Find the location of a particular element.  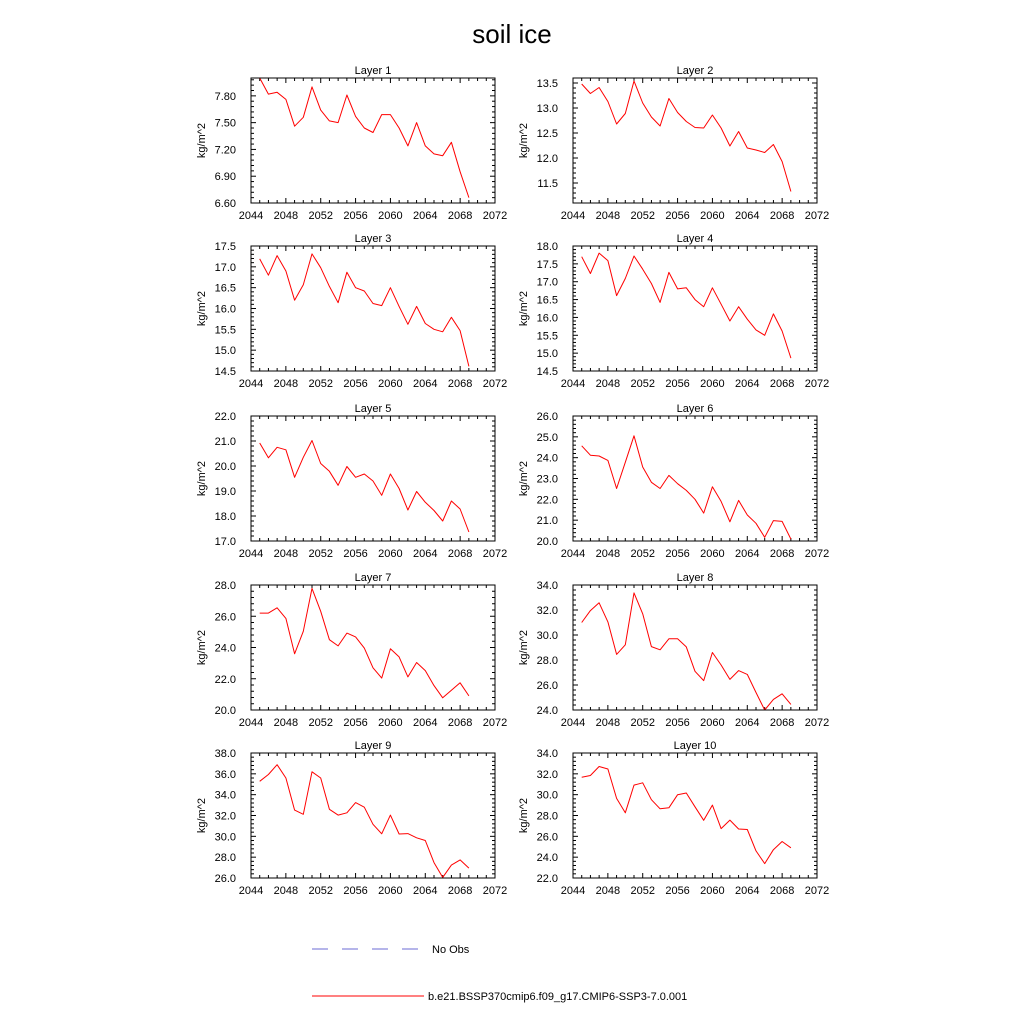

y-tick-label: 25.0 is located at coordinates (547, 438).